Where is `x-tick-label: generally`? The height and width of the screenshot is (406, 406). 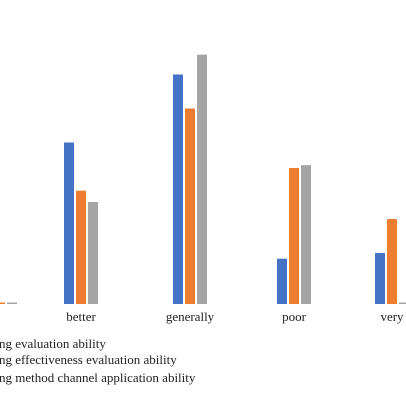
x-tick-label: generally is located at coordinates (190, 316).